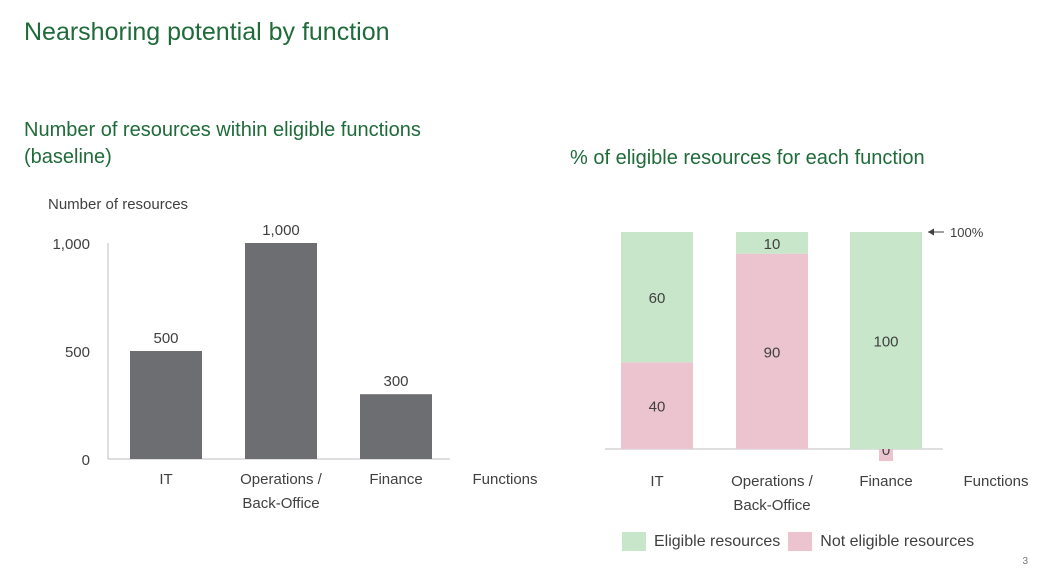 The image size is (1040, 579). Describe the element at coordinates (1025, 561) in the screenshot. I see `page-number: 3` at that location.